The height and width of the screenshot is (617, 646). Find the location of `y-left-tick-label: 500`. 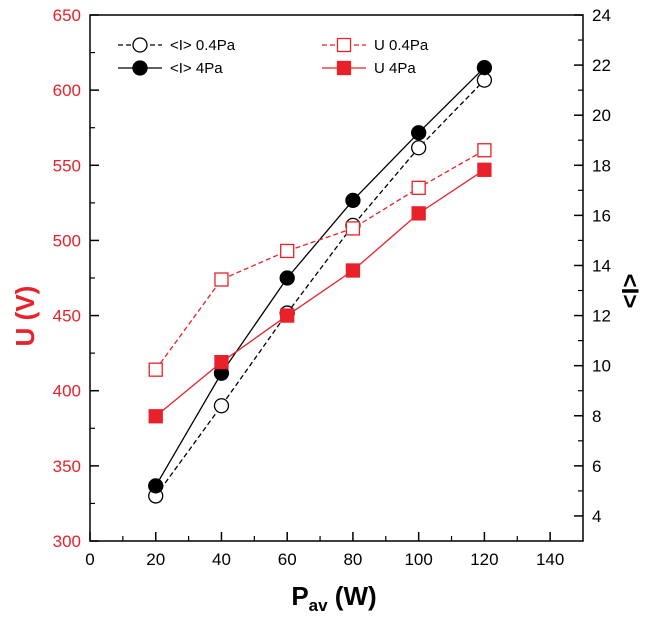

y-left-tick-label: 500 is located at coordinates (67, 240).